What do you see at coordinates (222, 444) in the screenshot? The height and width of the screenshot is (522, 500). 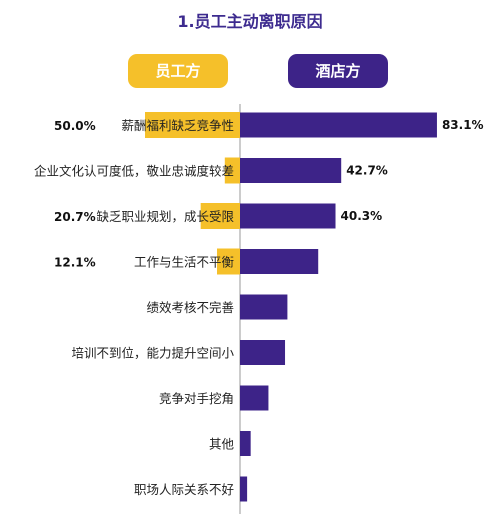 I see `category-label-7: 其他` at bounding box center [222, 444].